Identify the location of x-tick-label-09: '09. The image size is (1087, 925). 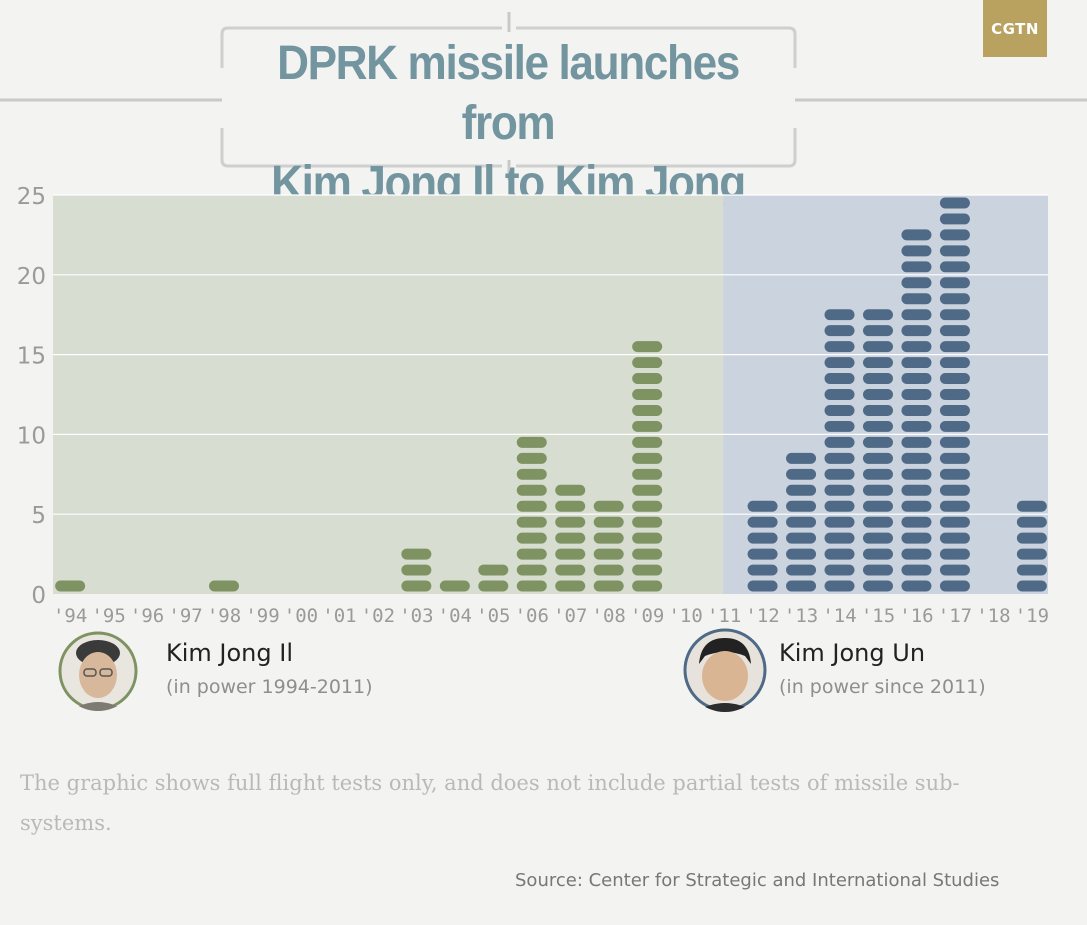
(647, 616).